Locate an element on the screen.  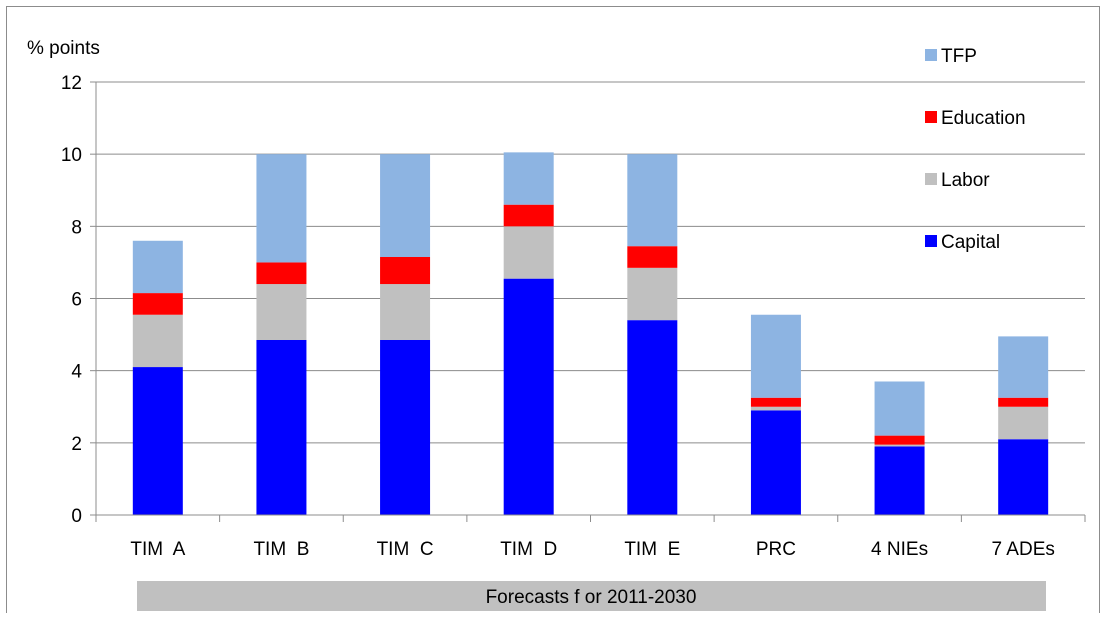
legend: TFP Education Labor Capital is located at coordinates (975, 149).